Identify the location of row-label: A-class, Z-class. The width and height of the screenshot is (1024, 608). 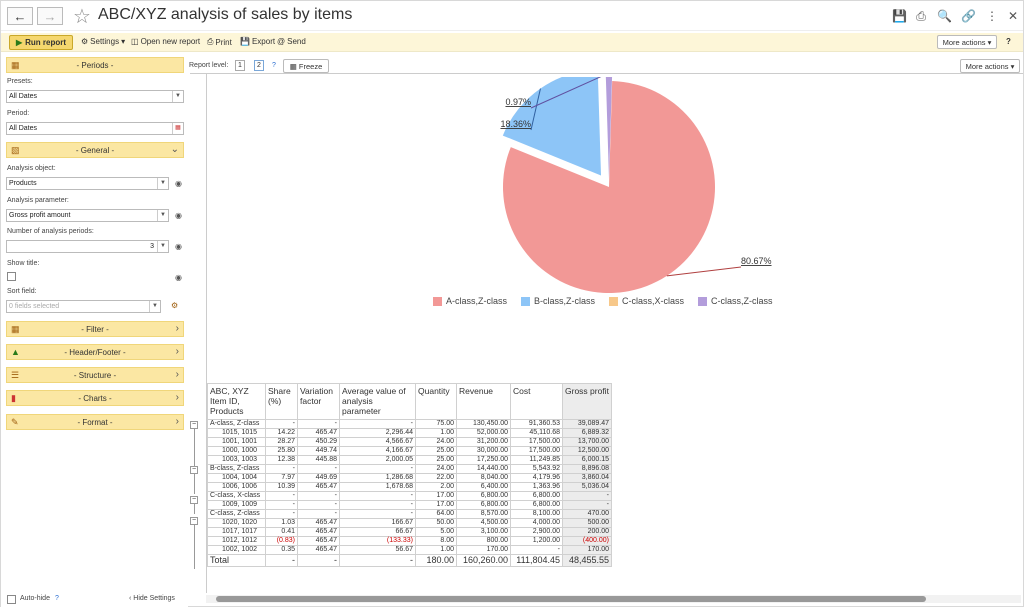
(236, 424).